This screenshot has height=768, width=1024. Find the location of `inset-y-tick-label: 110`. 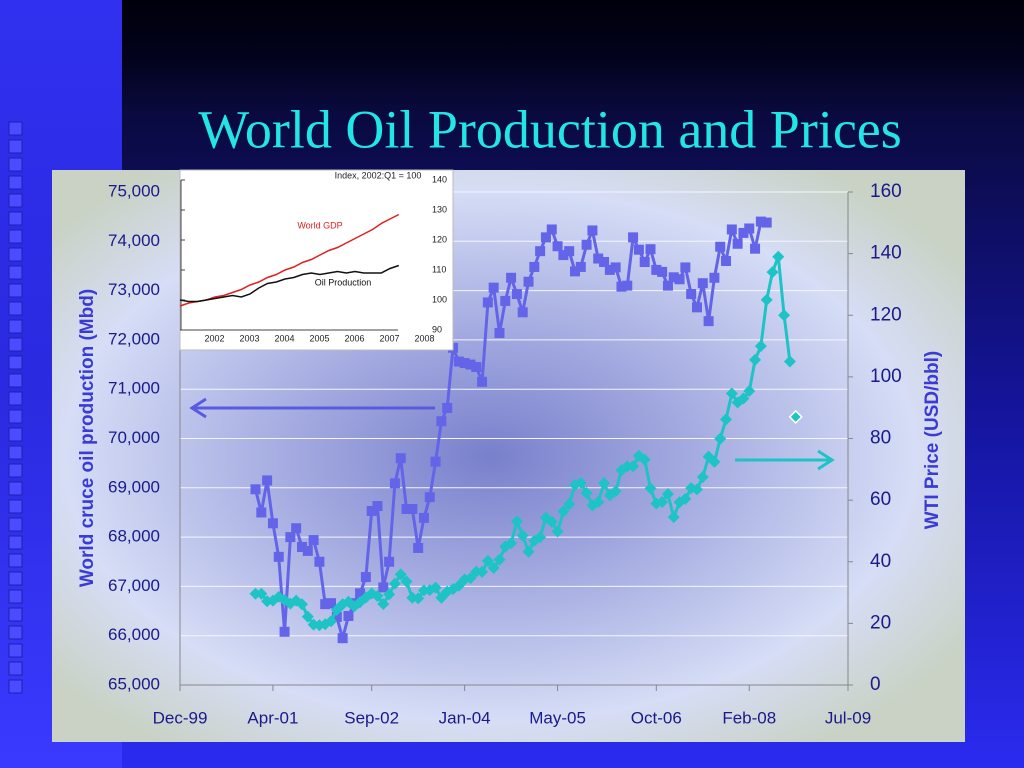

inset-y-tick-label: 110 is located at coordinates (439, 269).